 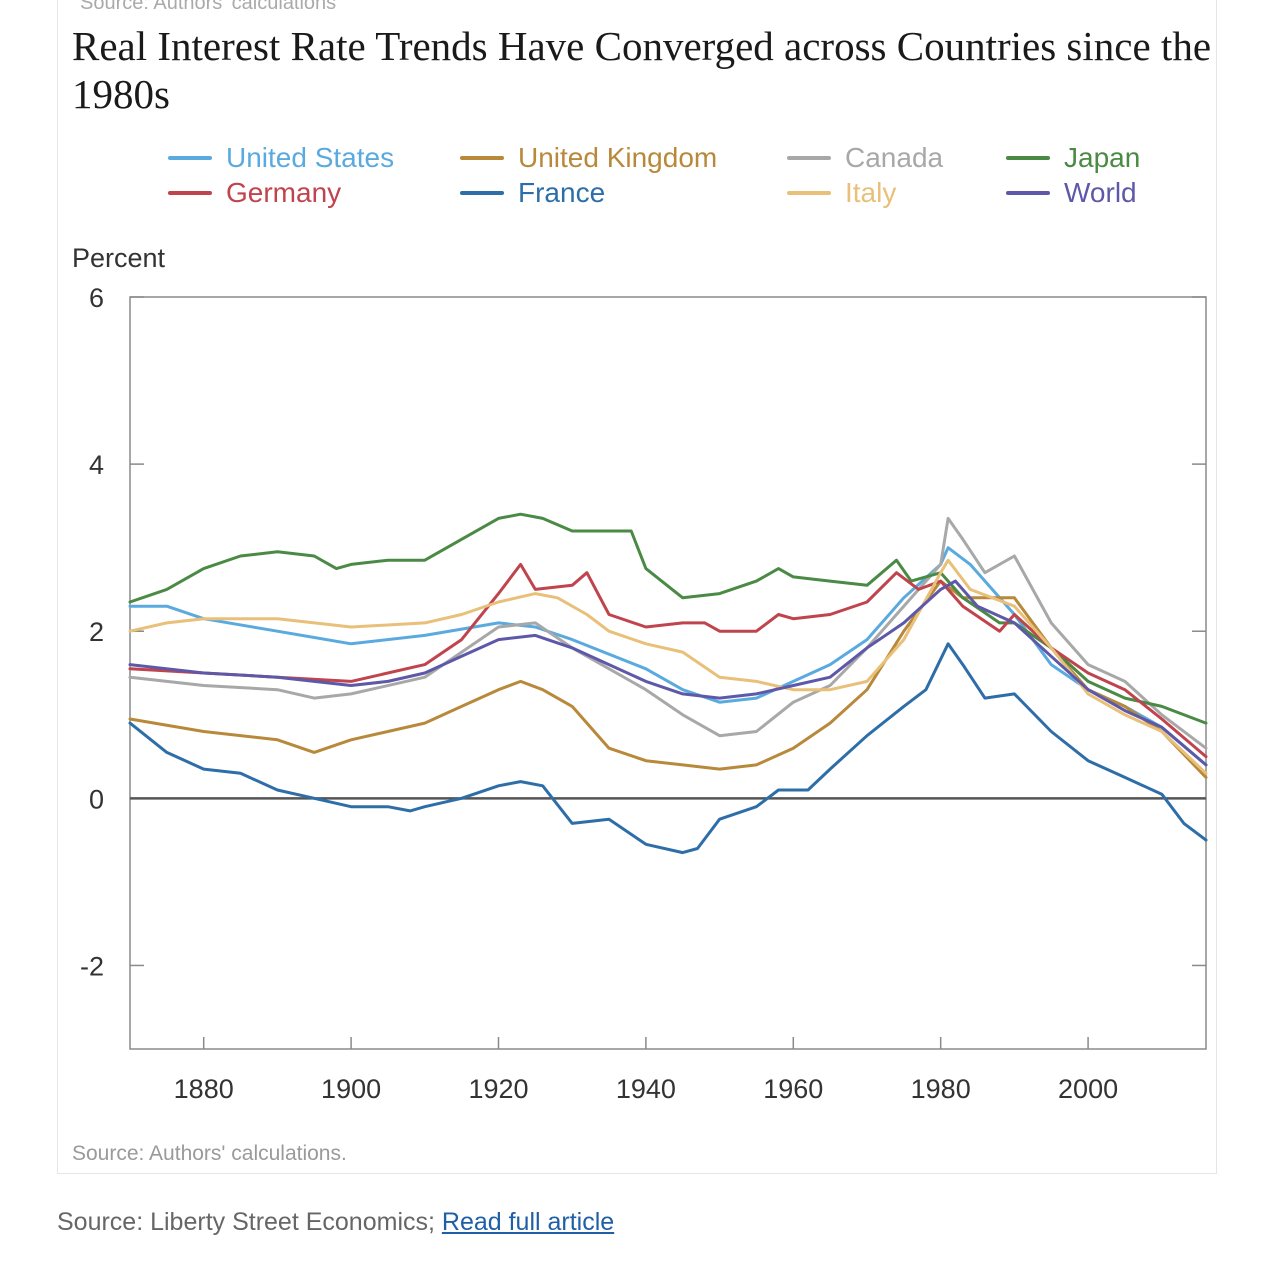 I want to click on x-tick-label-1960: 1960, so click(x=793, y=1089).